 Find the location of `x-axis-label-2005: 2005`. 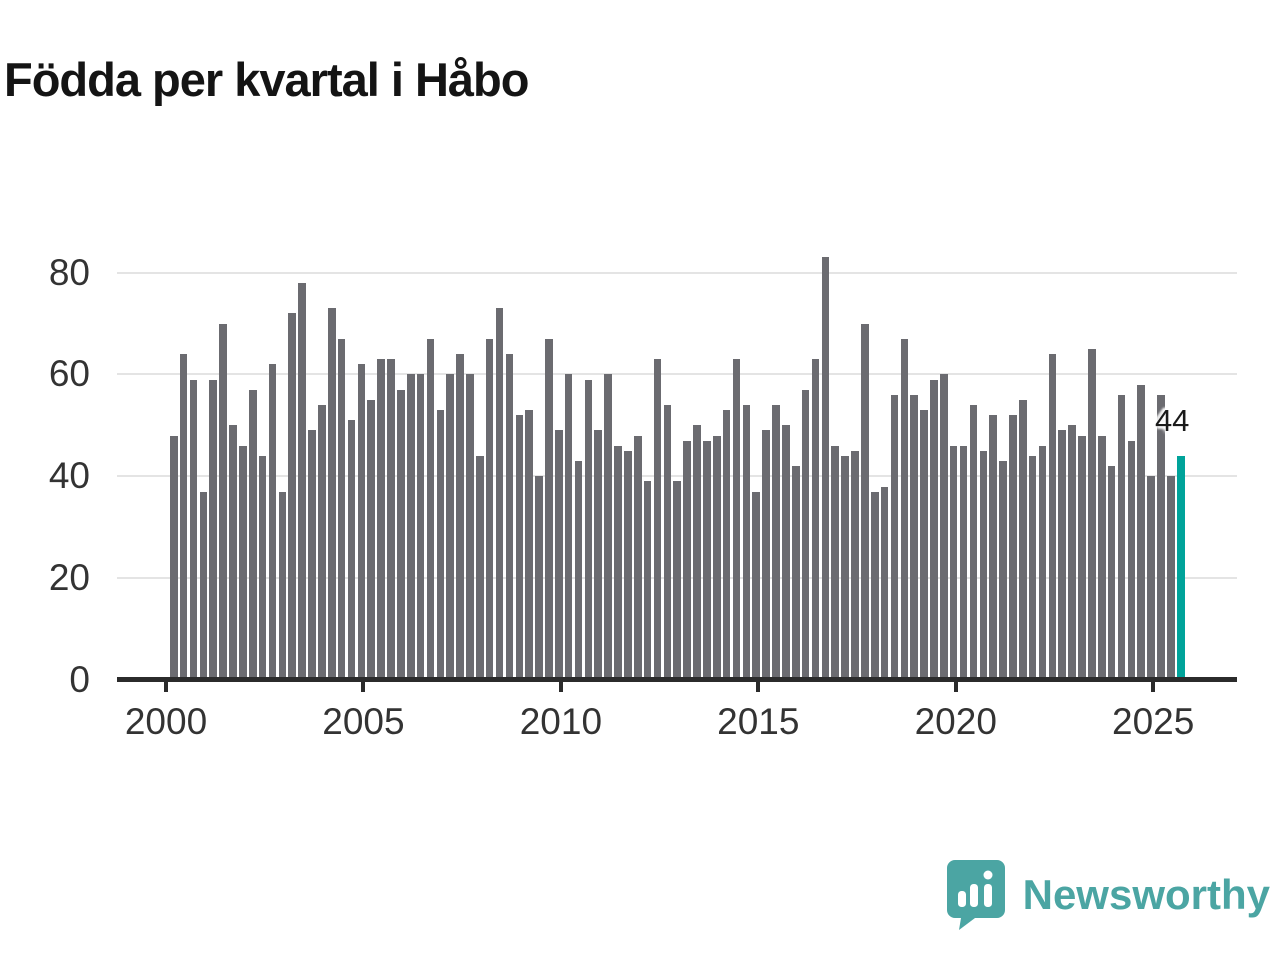

x-axis-label-2005: 2005 is located at coordinates (363, 721).